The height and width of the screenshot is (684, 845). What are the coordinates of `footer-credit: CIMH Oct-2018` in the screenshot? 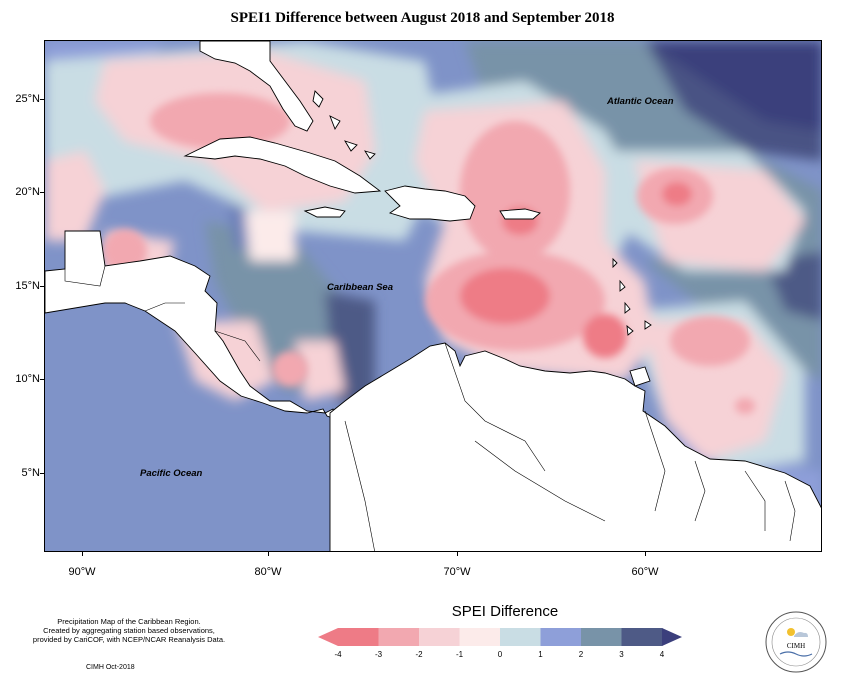 It's located at (110, 667).